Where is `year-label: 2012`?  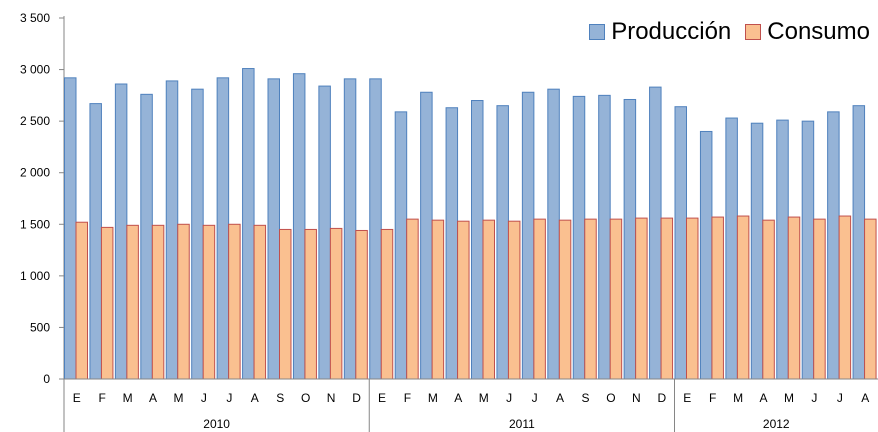 year-label: 2012 is located at coordinates (776, 424).